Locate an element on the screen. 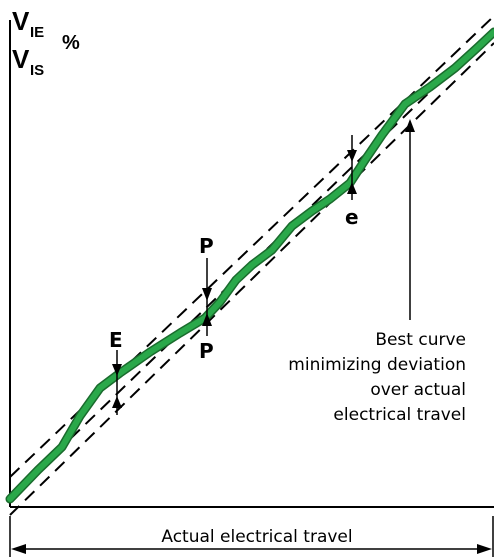  y-label-v2: V is located at coordinates (21, 59).